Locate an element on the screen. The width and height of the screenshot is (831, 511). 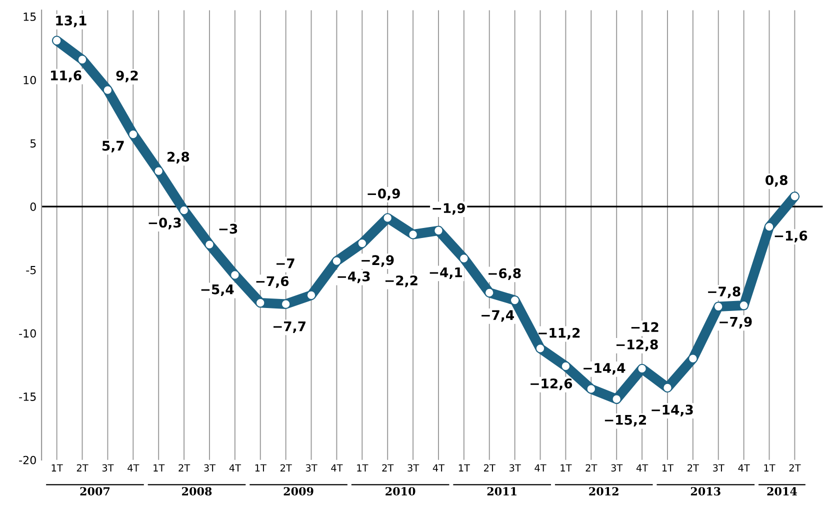
text: −7,9 is located at coordinates (736, 322).